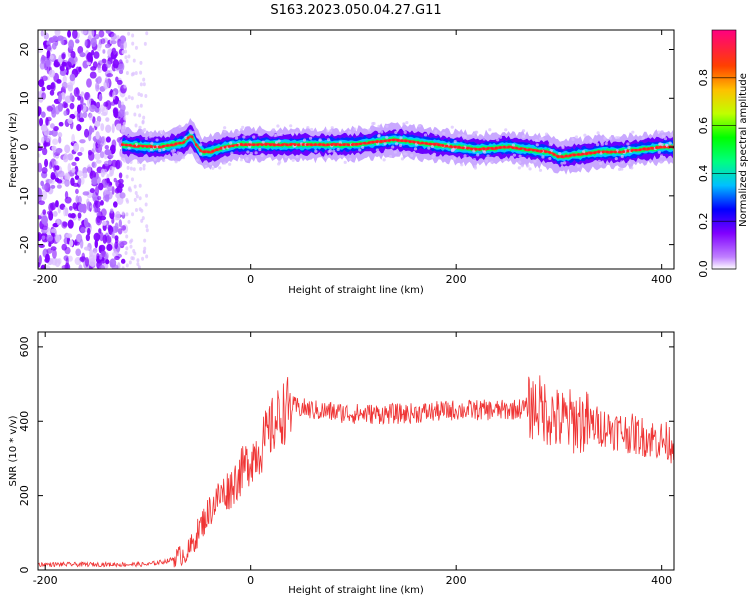  Describe the element at coordinates (703, 221) in the screenshot. I see `colorbar-tick-label: 0.2` at that location.